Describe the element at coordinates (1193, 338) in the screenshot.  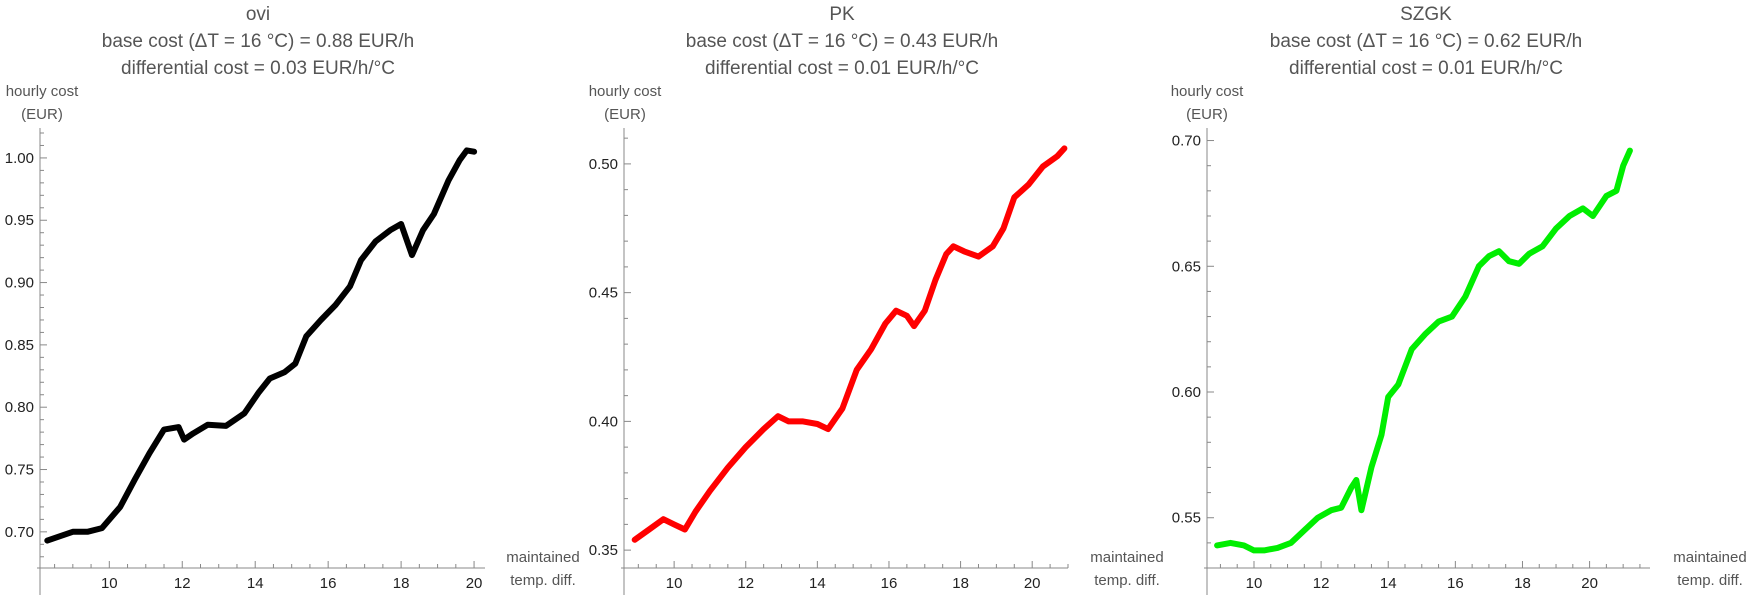
I see `y-ticks: 0.55 0.60 0.65 0.70` at that location.